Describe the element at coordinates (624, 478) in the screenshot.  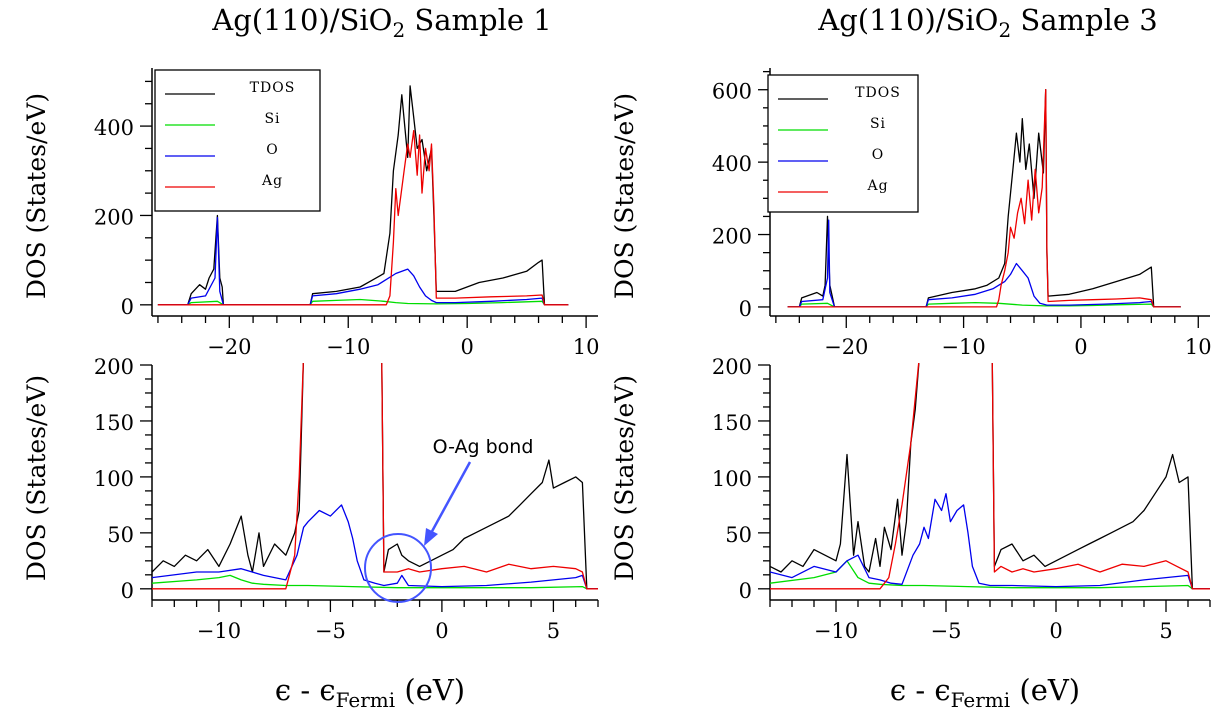
I see `ylabel-bottom-right: DOS (States/eV)` at that location.